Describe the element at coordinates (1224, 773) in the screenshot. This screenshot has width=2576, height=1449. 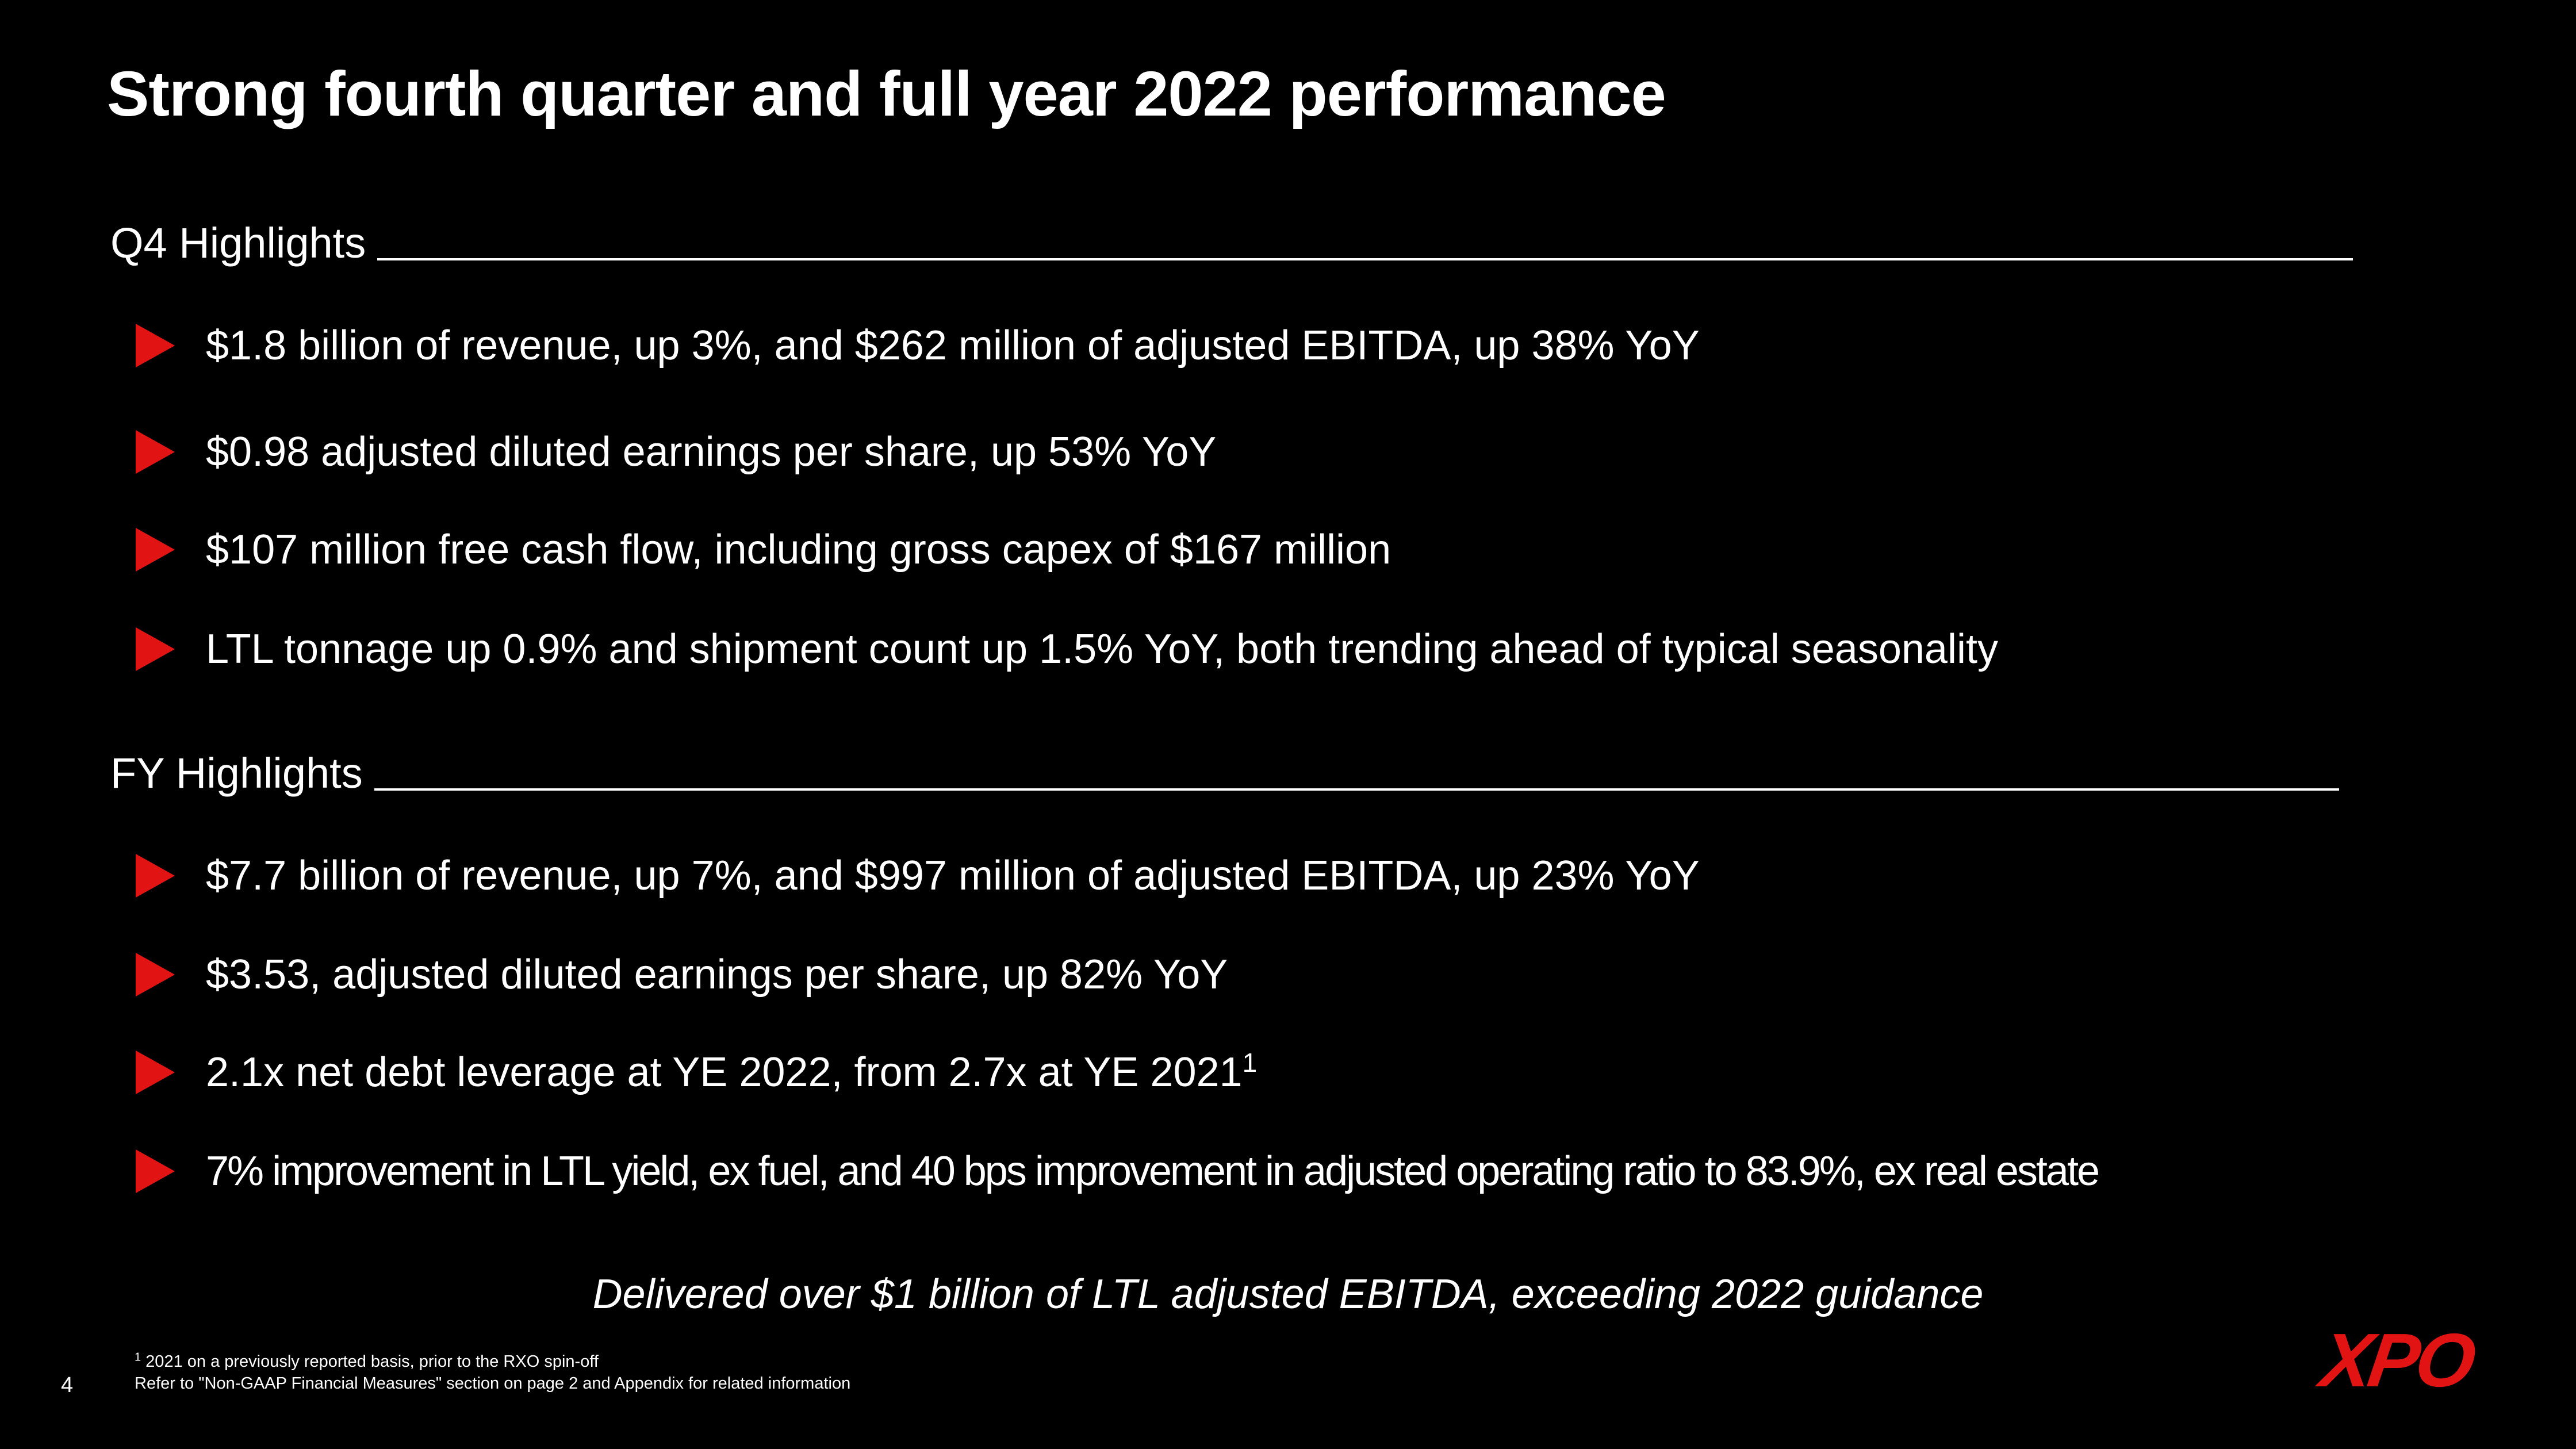
I see `fy-section-heading: FY Highlights` at that location.